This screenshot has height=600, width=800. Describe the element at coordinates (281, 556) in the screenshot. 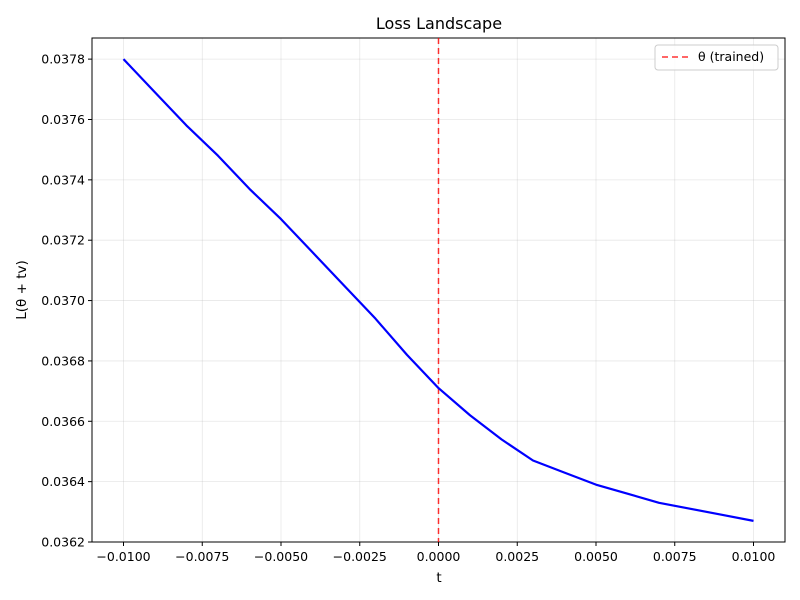

I see `x-tick-label: −0.0050` at that location.